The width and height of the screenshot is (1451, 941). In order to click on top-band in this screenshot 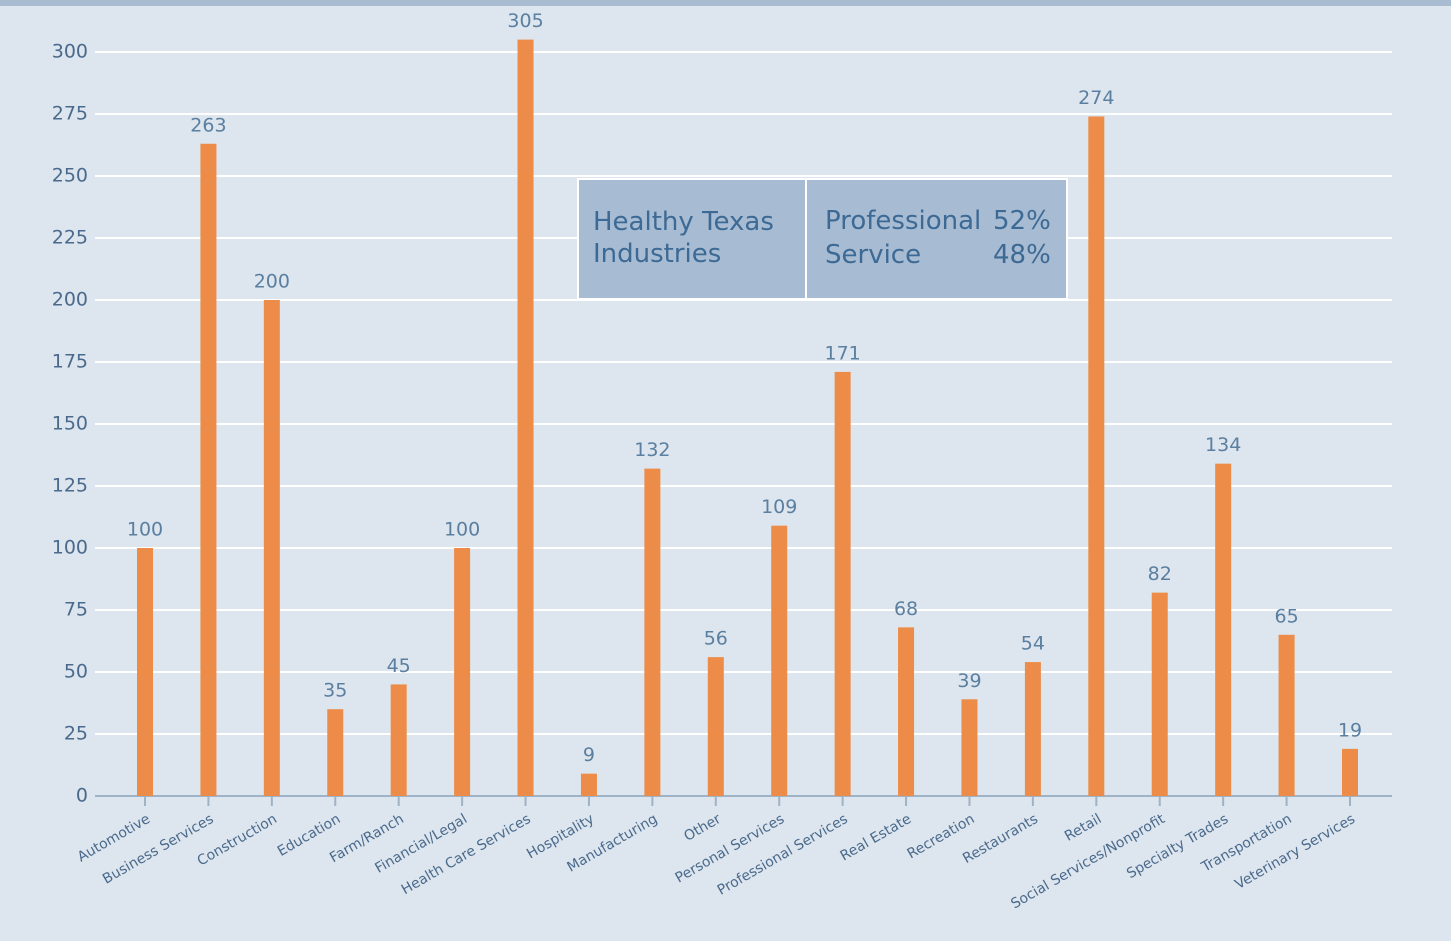, I will do `click(725, 3)`.